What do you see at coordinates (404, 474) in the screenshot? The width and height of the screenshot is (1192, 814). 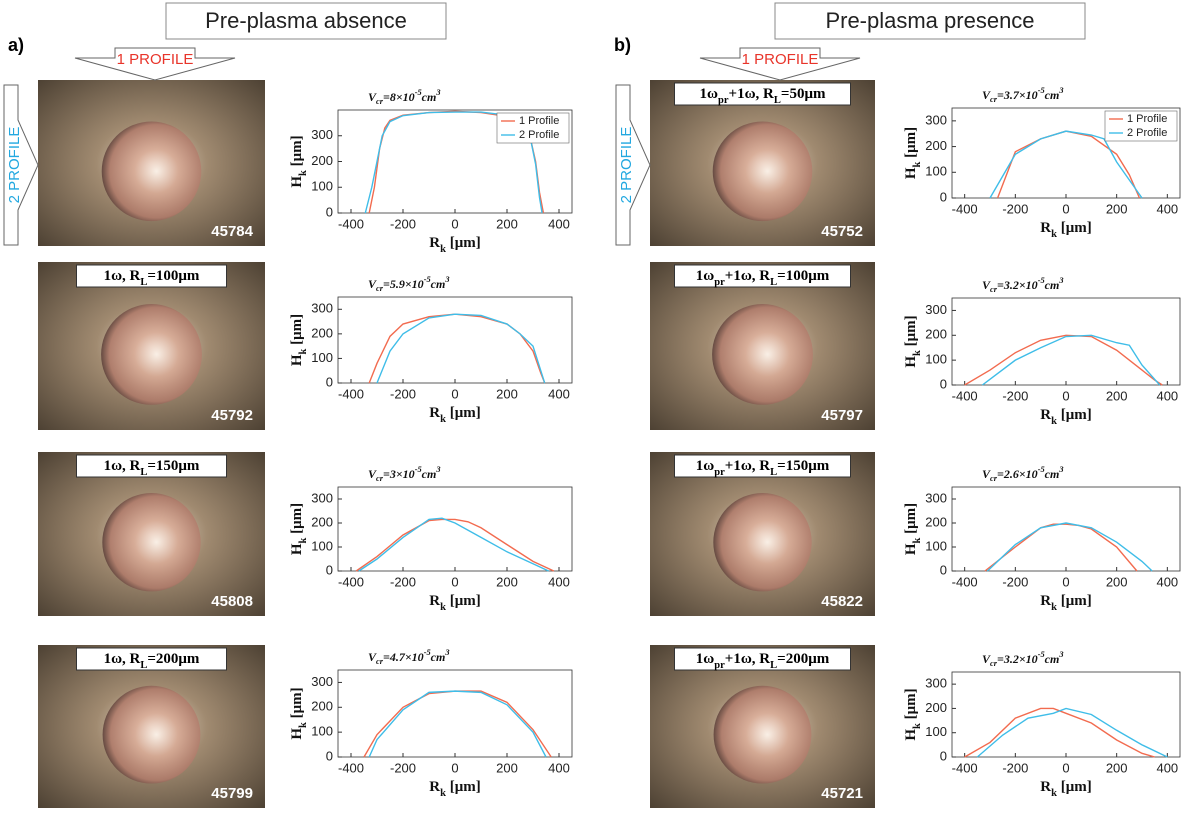 I see `chart-title: Vcr=3×10-5cm3` at bounding box center [404, 474].